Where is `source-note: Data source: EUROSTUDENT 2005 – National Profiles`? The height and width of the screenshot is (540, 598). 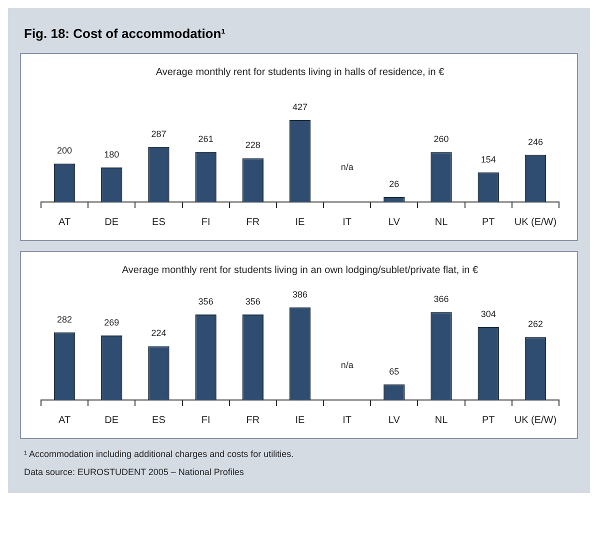 source-note: Data source: EUROSTUDENT 2005 – National Profiles is located at coordinates (134, 472).